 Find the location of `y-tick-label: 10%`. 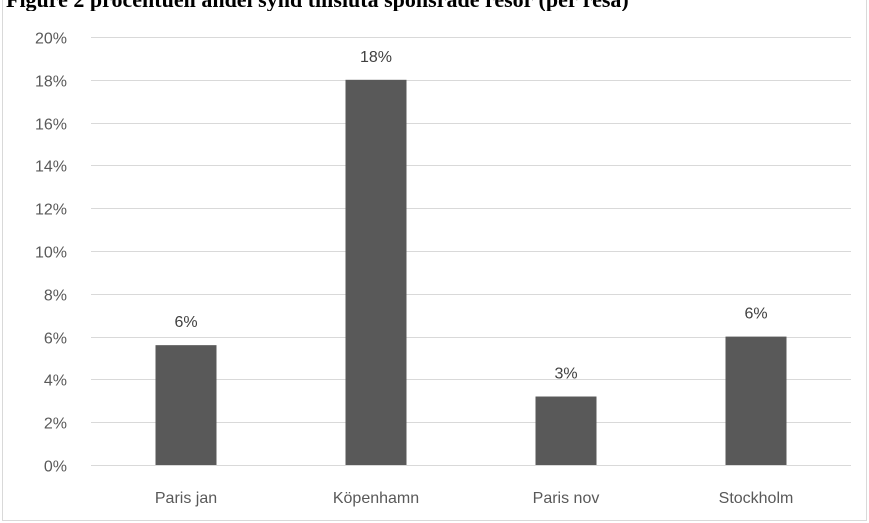

y-tick-label: 10% is located at coordinates (51, 253).